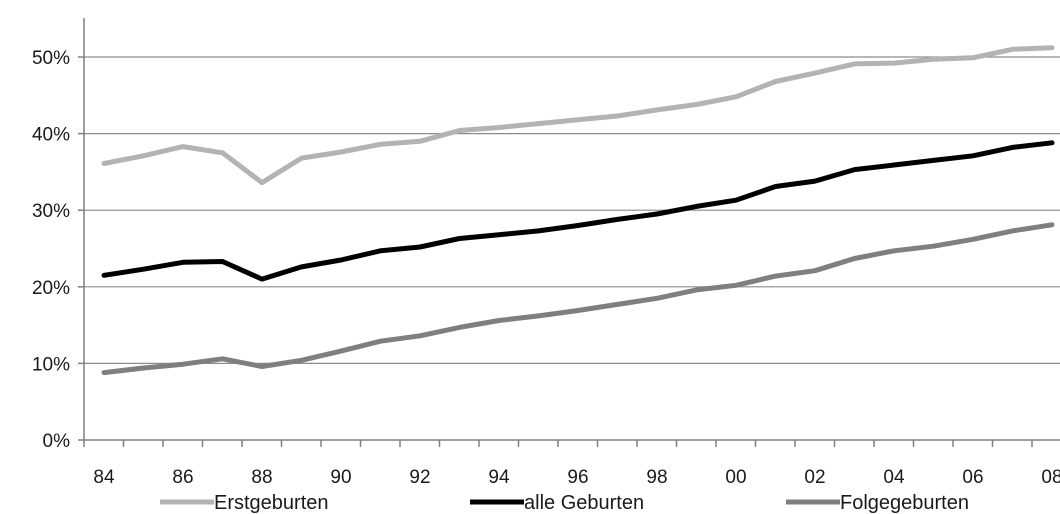 This screenshot has width=1060, height=514. Describe the element at coordinates (57, 441) in the screenshot. I see `y-tick-label: 0%` at that location.